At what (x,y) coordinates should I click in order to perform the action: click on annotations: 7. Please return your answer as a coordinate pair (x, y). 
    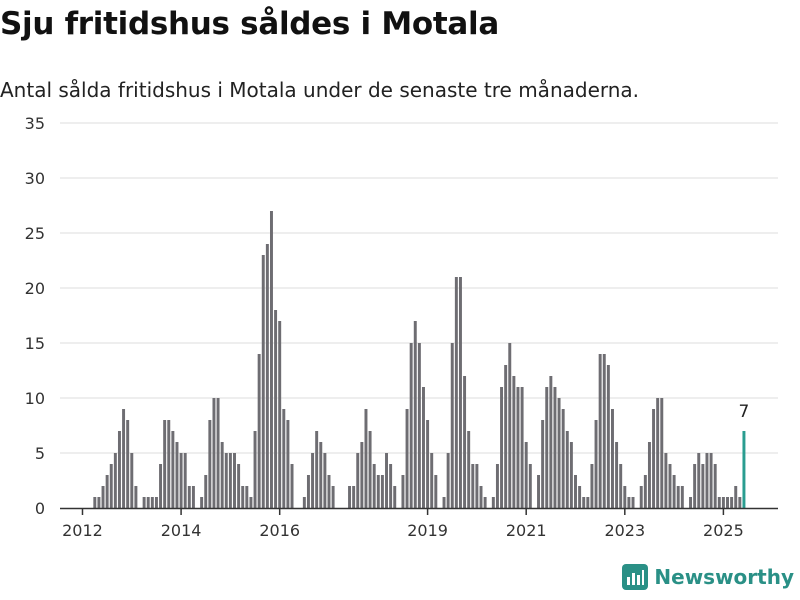
    Looking at the image, I should click on (744, 412).